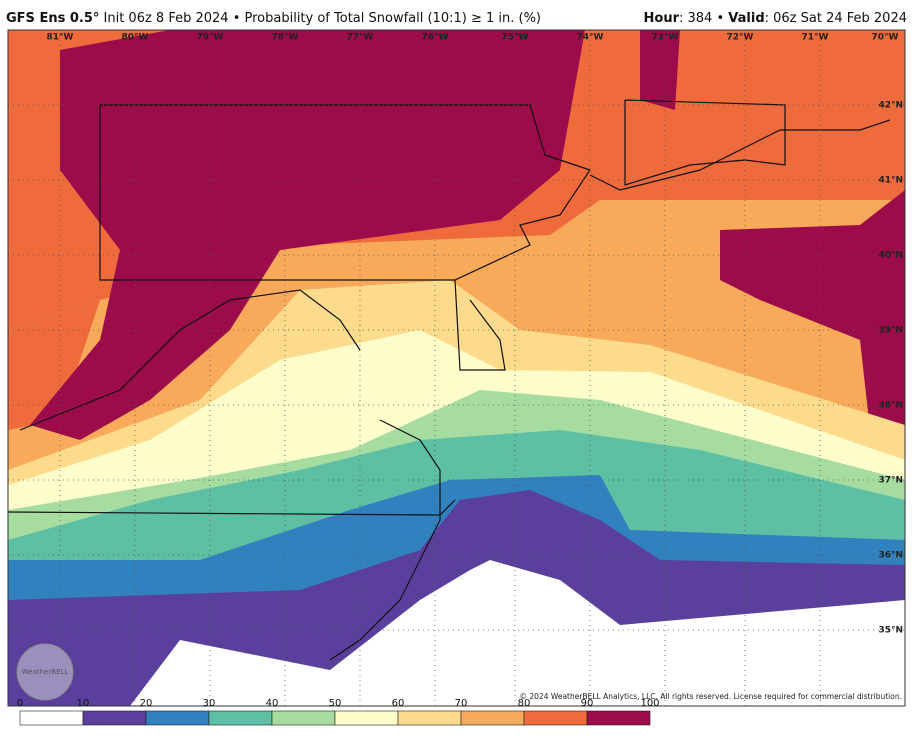  Describe the element at coordinates (515, 38) in the screenshot. I see `longitude-label: 75°W` at that location.